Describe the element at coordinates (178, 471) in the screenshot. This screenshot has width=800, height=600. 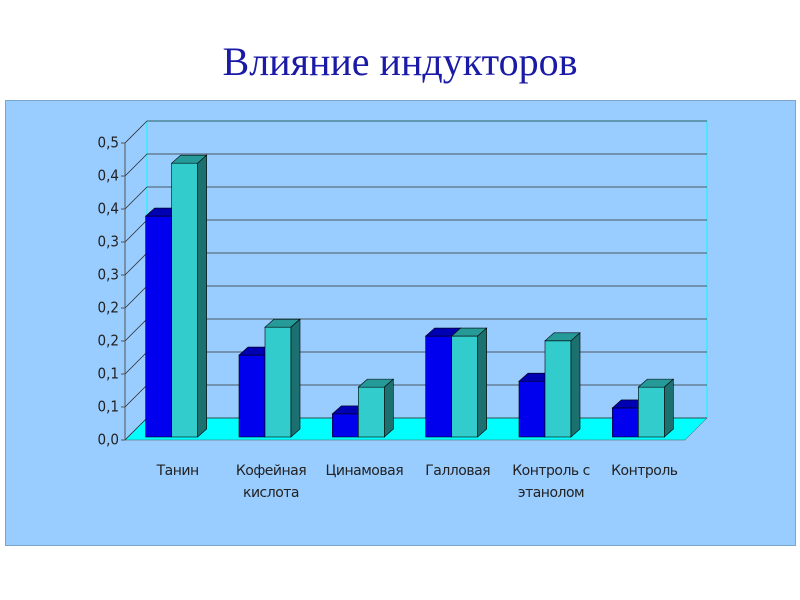
I see `x-tick-label: Танин` at that location.